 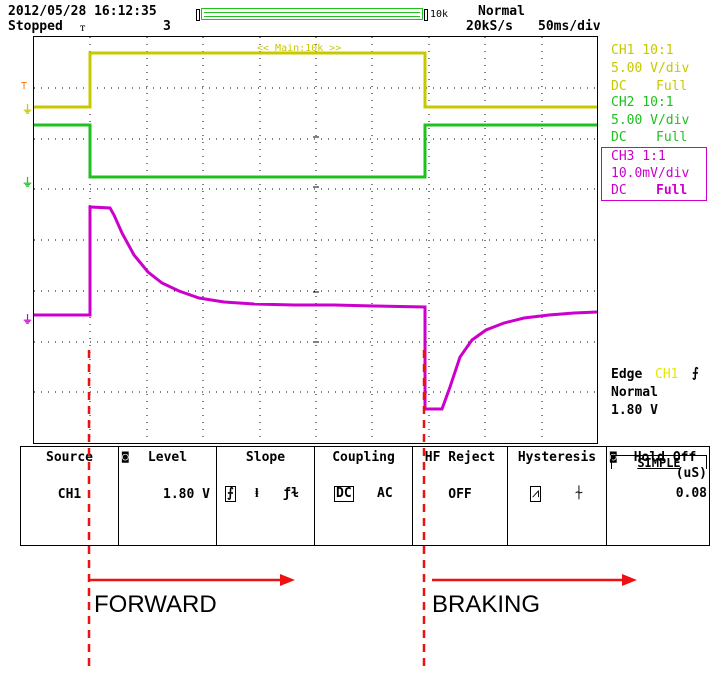 I want to click on menu-level: ◙ Level 1.80 V, so click(x=167, y=496).